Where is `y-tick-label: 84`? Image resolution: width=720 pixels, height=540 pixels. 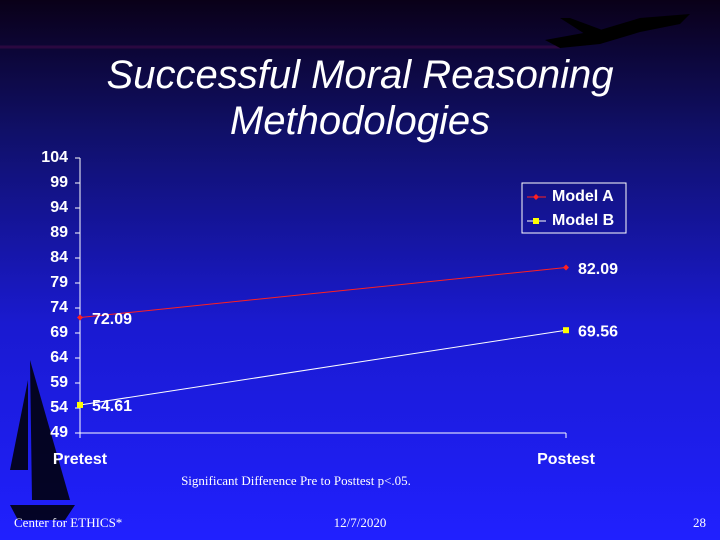 y-tick-label: 84 is located at coordinates (59, 257).